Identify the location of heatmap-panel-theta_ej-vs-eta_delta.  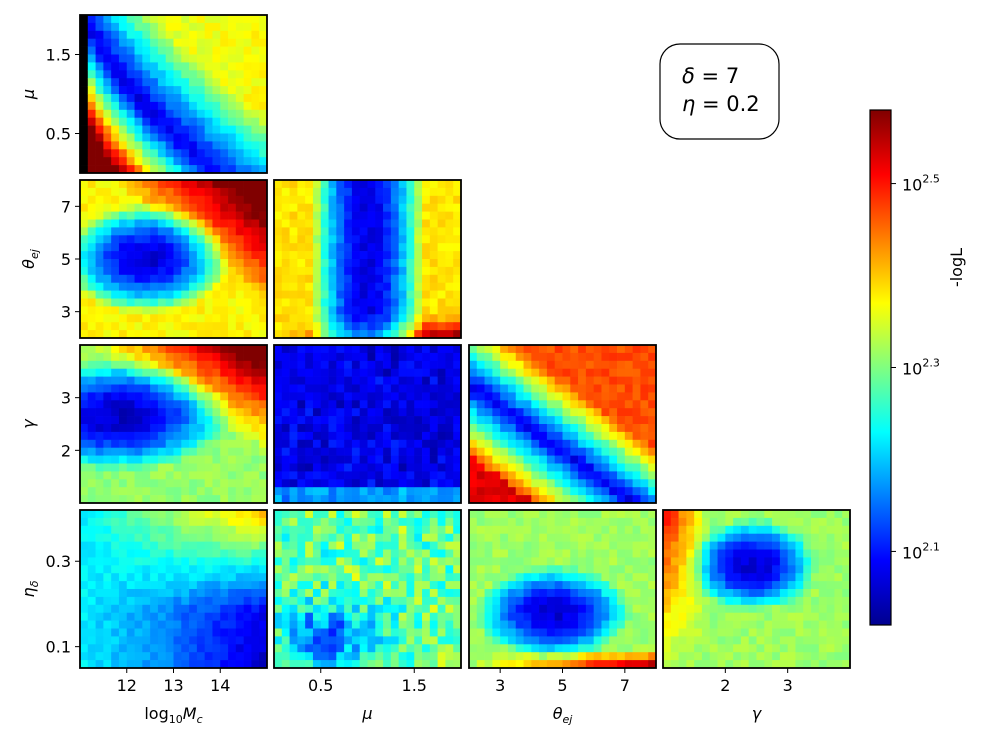
(562, 589).